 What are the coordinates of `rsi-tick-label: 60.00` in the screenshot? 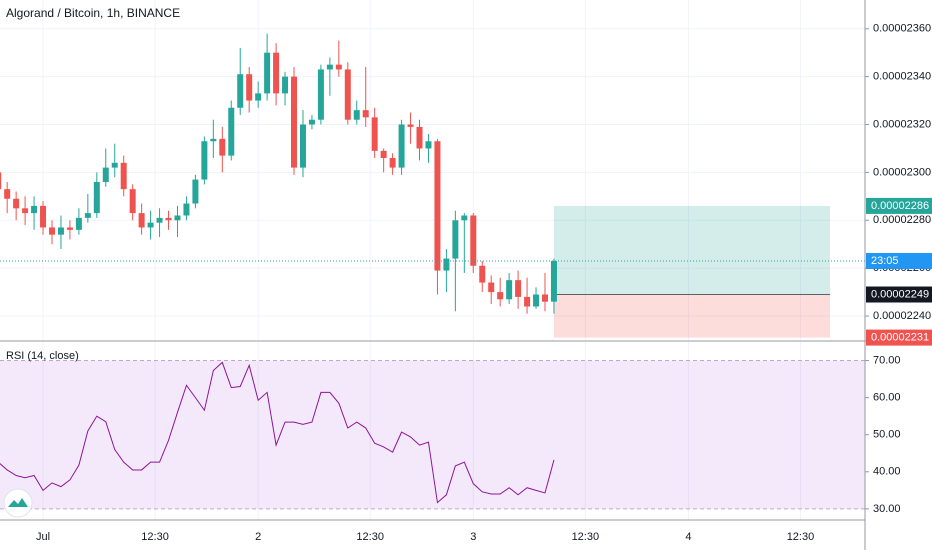 It's located at (887, 398).